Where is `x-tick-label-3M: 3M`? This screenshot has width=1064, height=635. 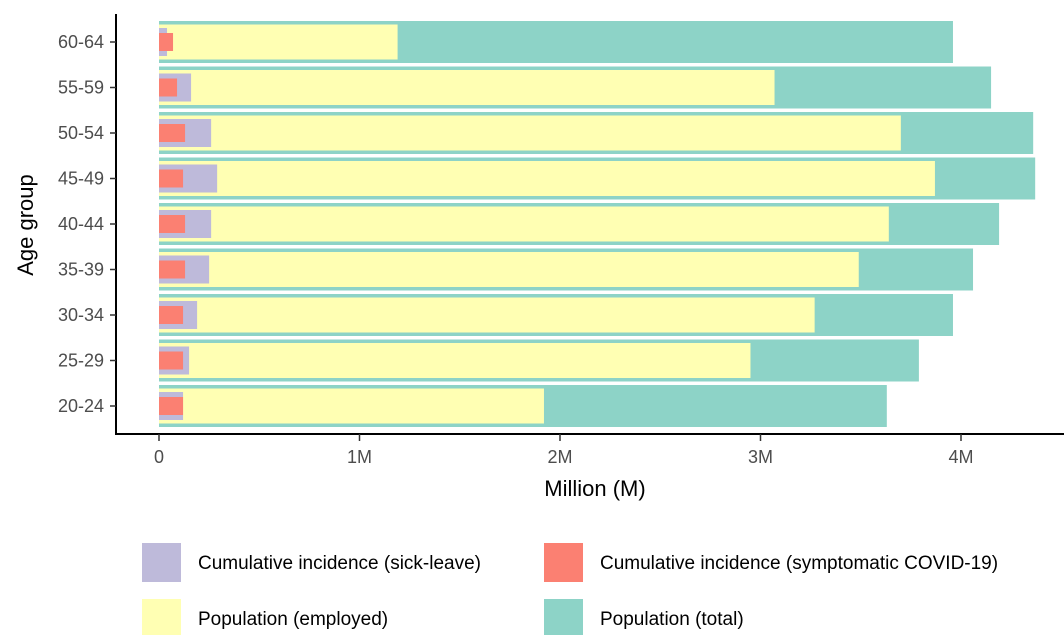
x-tick-label-3M: 3M is located at coordinates (760, 457).